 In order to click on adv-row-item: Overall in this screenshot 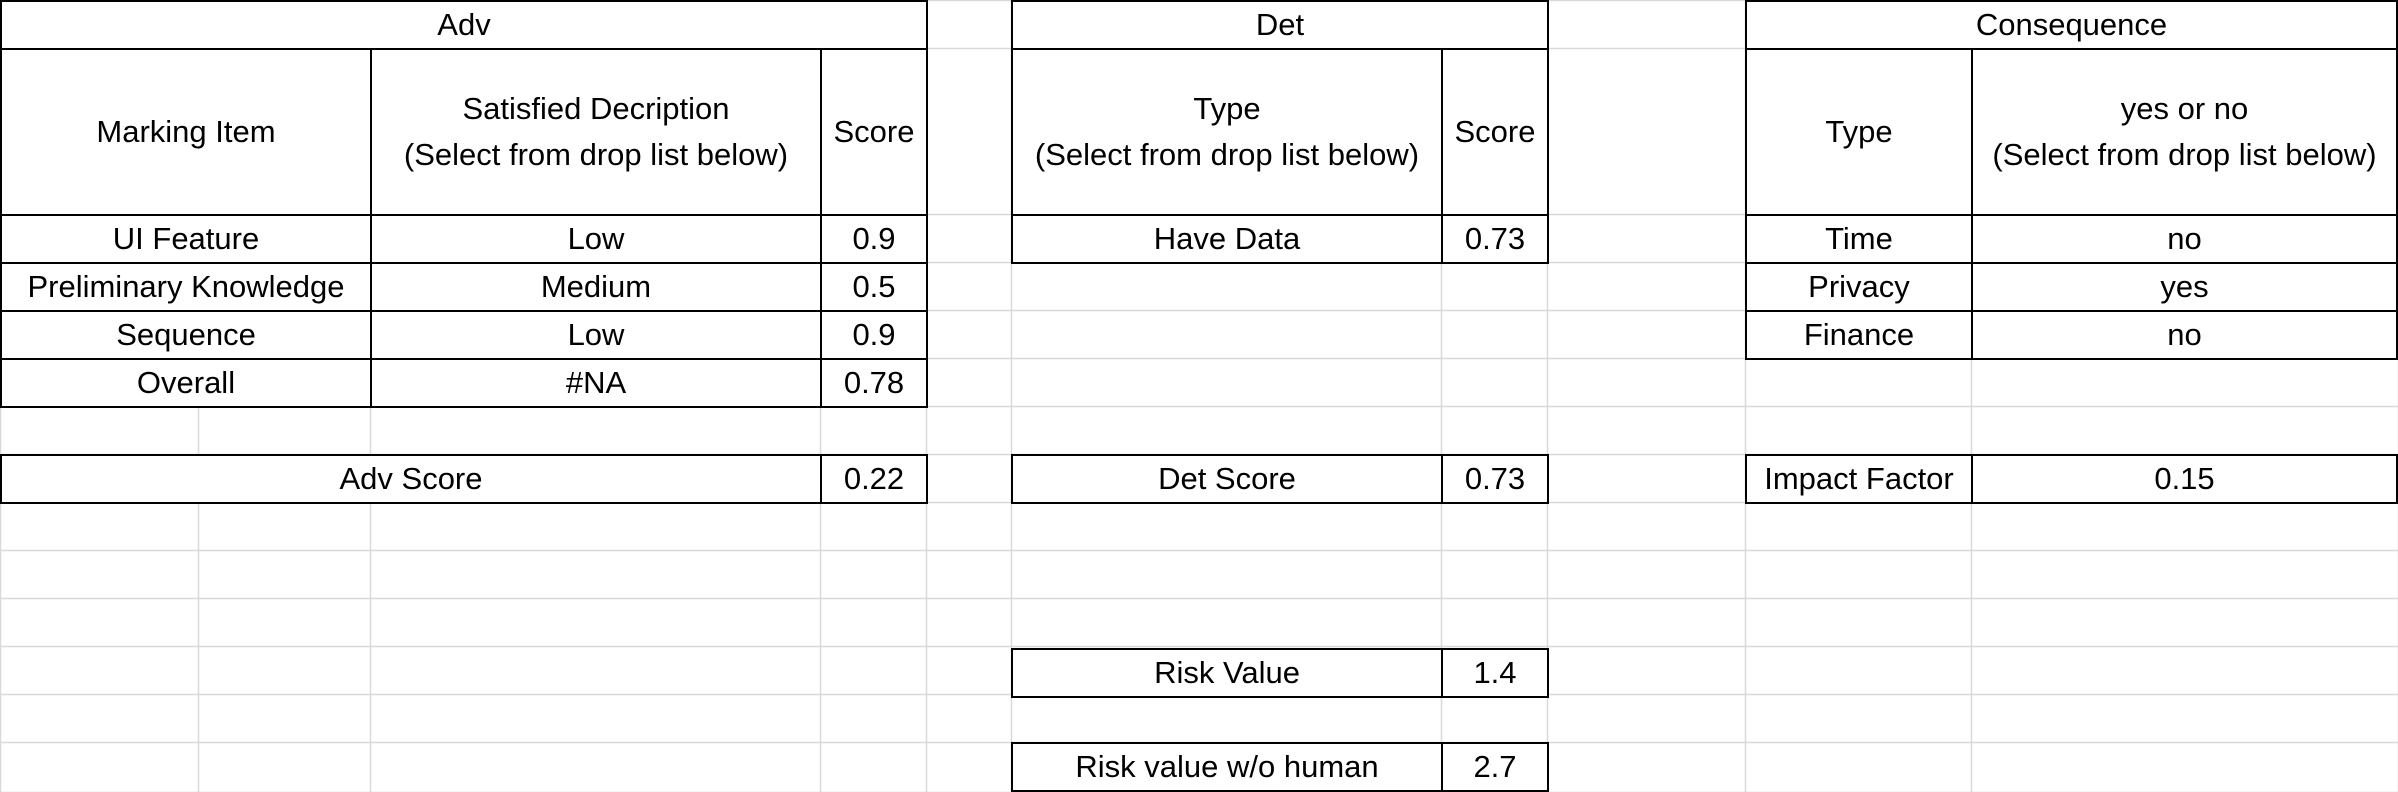, I will do `click(186, 383)`.